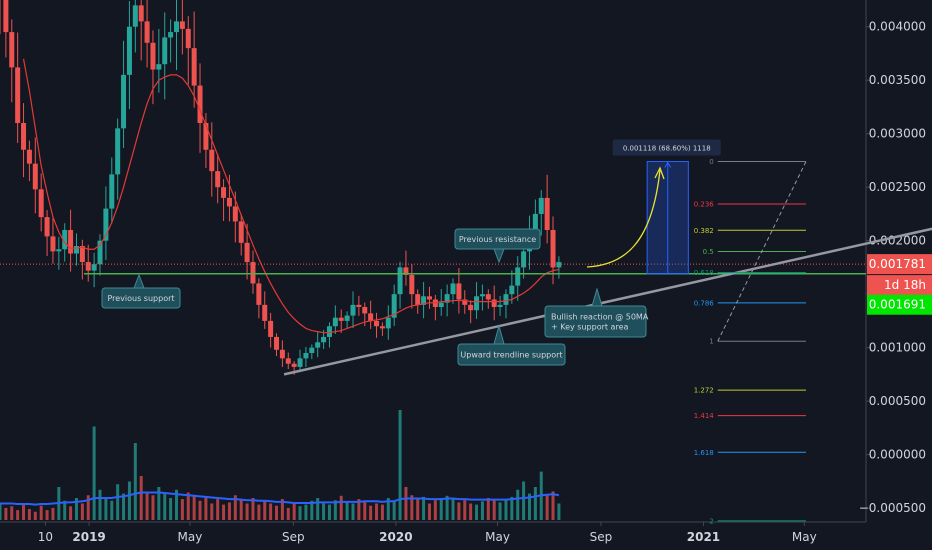  What do you see at coordinates (704, 416) in the screenshot?
I see `fib-level-label: 1.414` at bounding box center [704, 416].